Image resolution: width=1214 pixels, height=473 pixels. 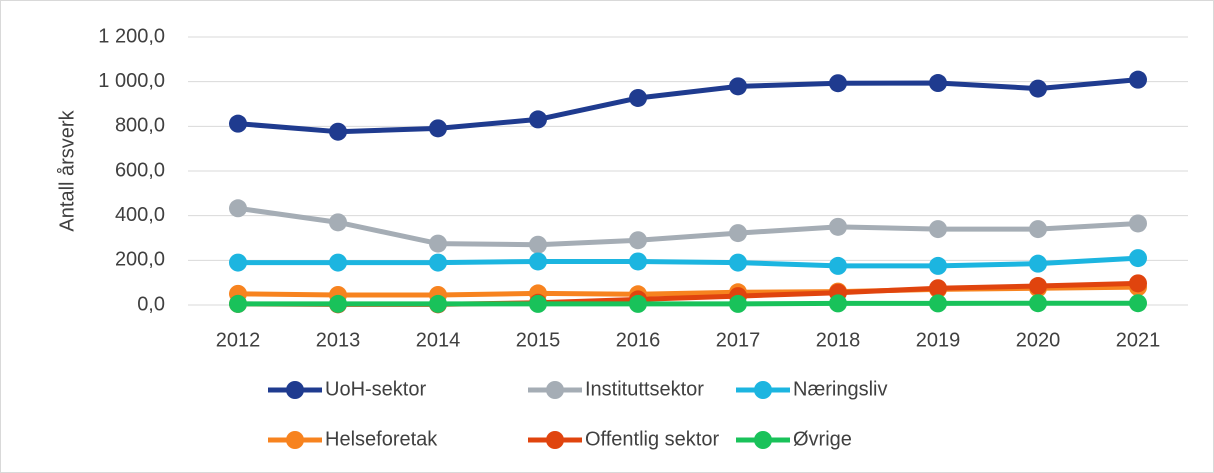 What do you see at coordinates (131, 36) in the screenshot?
I see `y-tick-label: 1 200,0` at bounding box center [131, 36].